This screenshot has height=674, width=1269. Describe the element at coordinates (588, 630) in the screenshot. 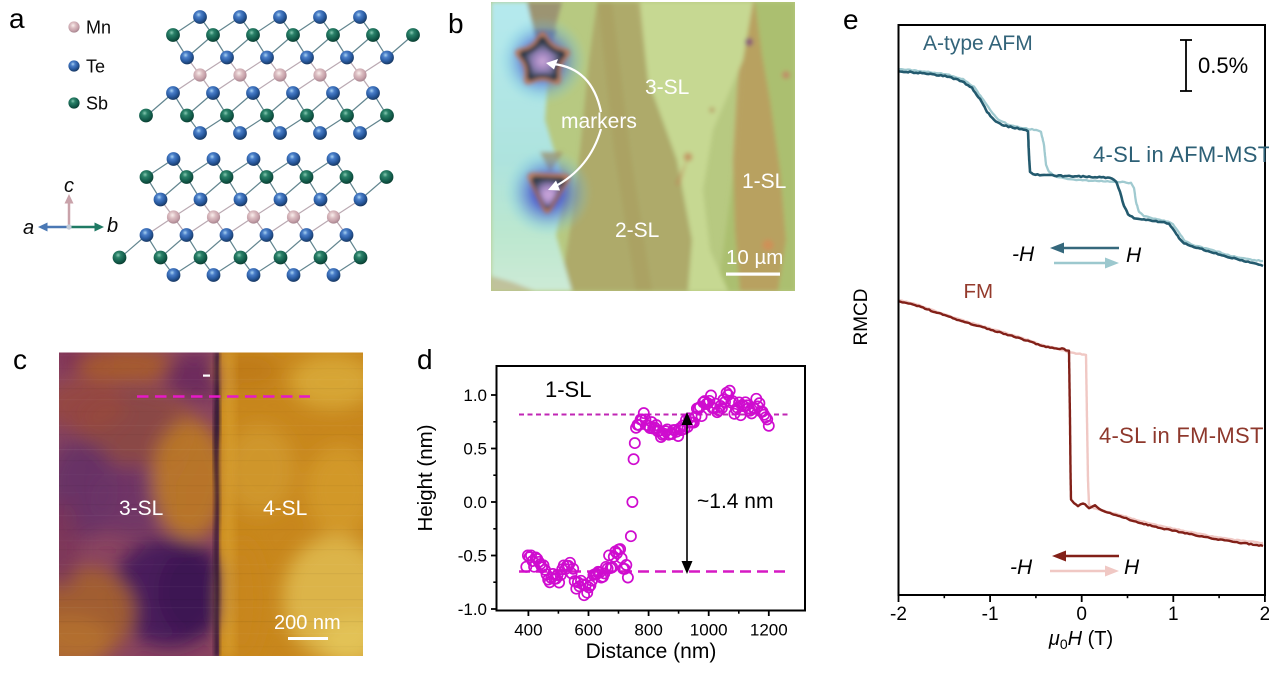

I see `svg-text: 600` at that location.